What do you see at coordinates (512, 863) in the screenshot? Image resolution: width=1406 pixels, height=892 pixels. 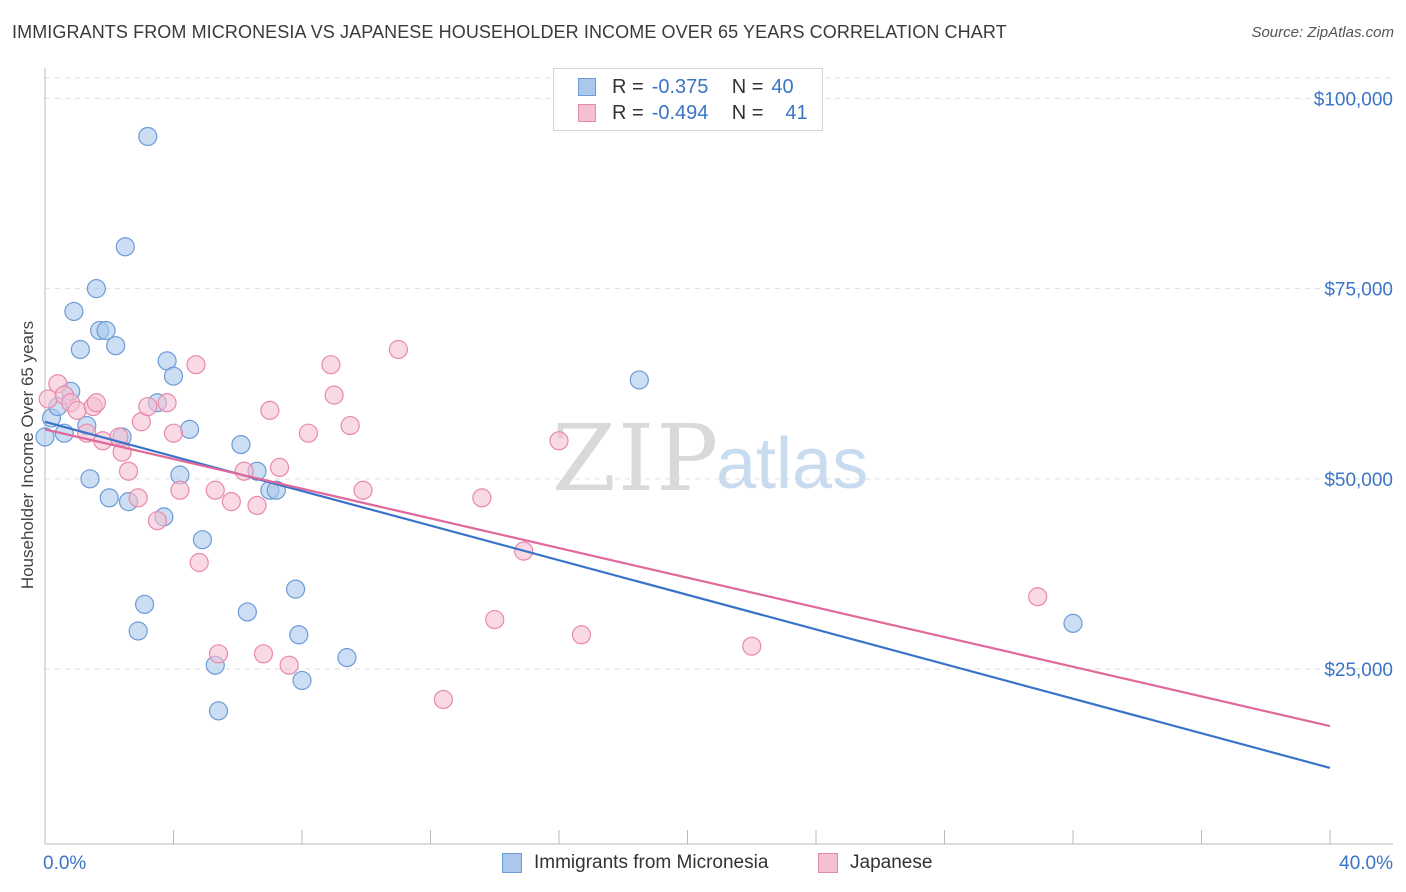 I see `micronesia-legend-swatch` at bounding box center [512, 863].